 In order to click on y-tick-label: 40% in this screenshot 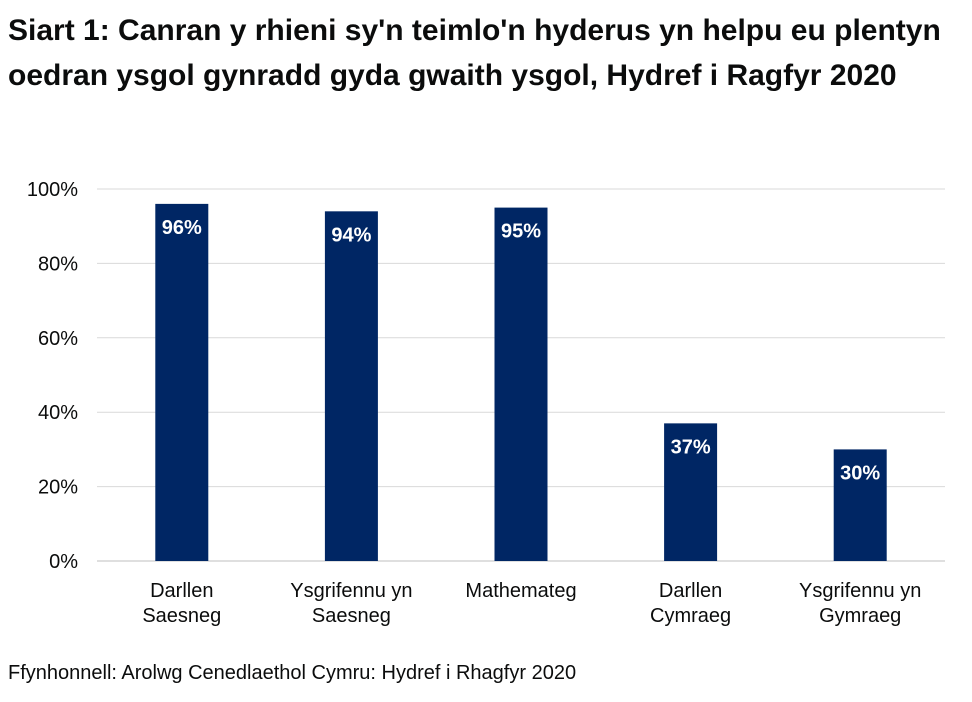, I will do `click(58, 413)`.